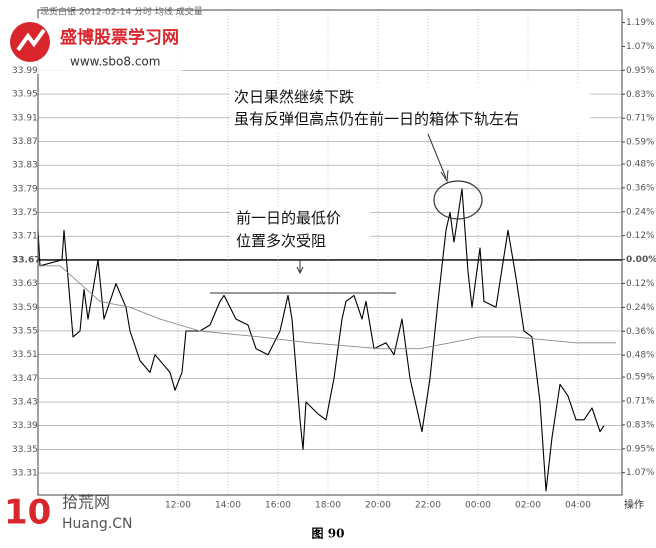 The image size is (656, 548). What do you see at coordinates (428, 506) in the screenshot?
I see `x-tick-label: 22:00` at bounding box center [428, 506].